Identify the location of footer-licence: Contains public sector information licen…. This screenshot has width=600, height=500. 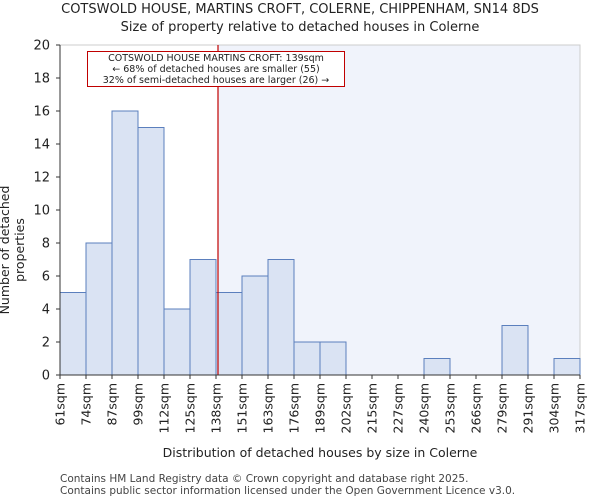
(288, 491).